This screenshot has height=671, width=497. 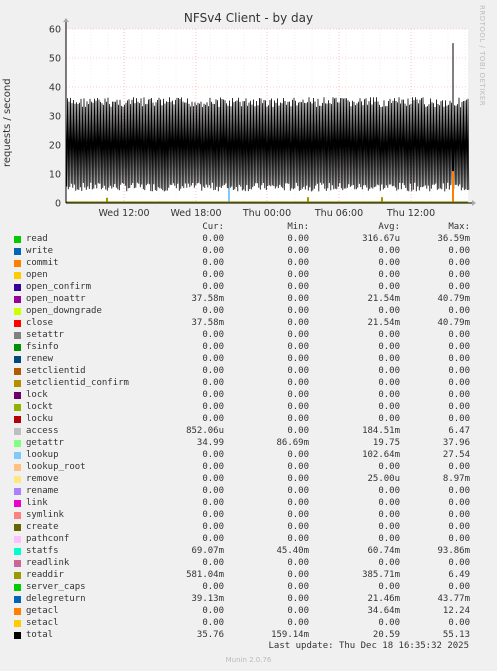 What do you see at coordinates (207, 299) in the screenshot?
I see `legend-value-cur: 37.58m` at bounding box center [207, 299].